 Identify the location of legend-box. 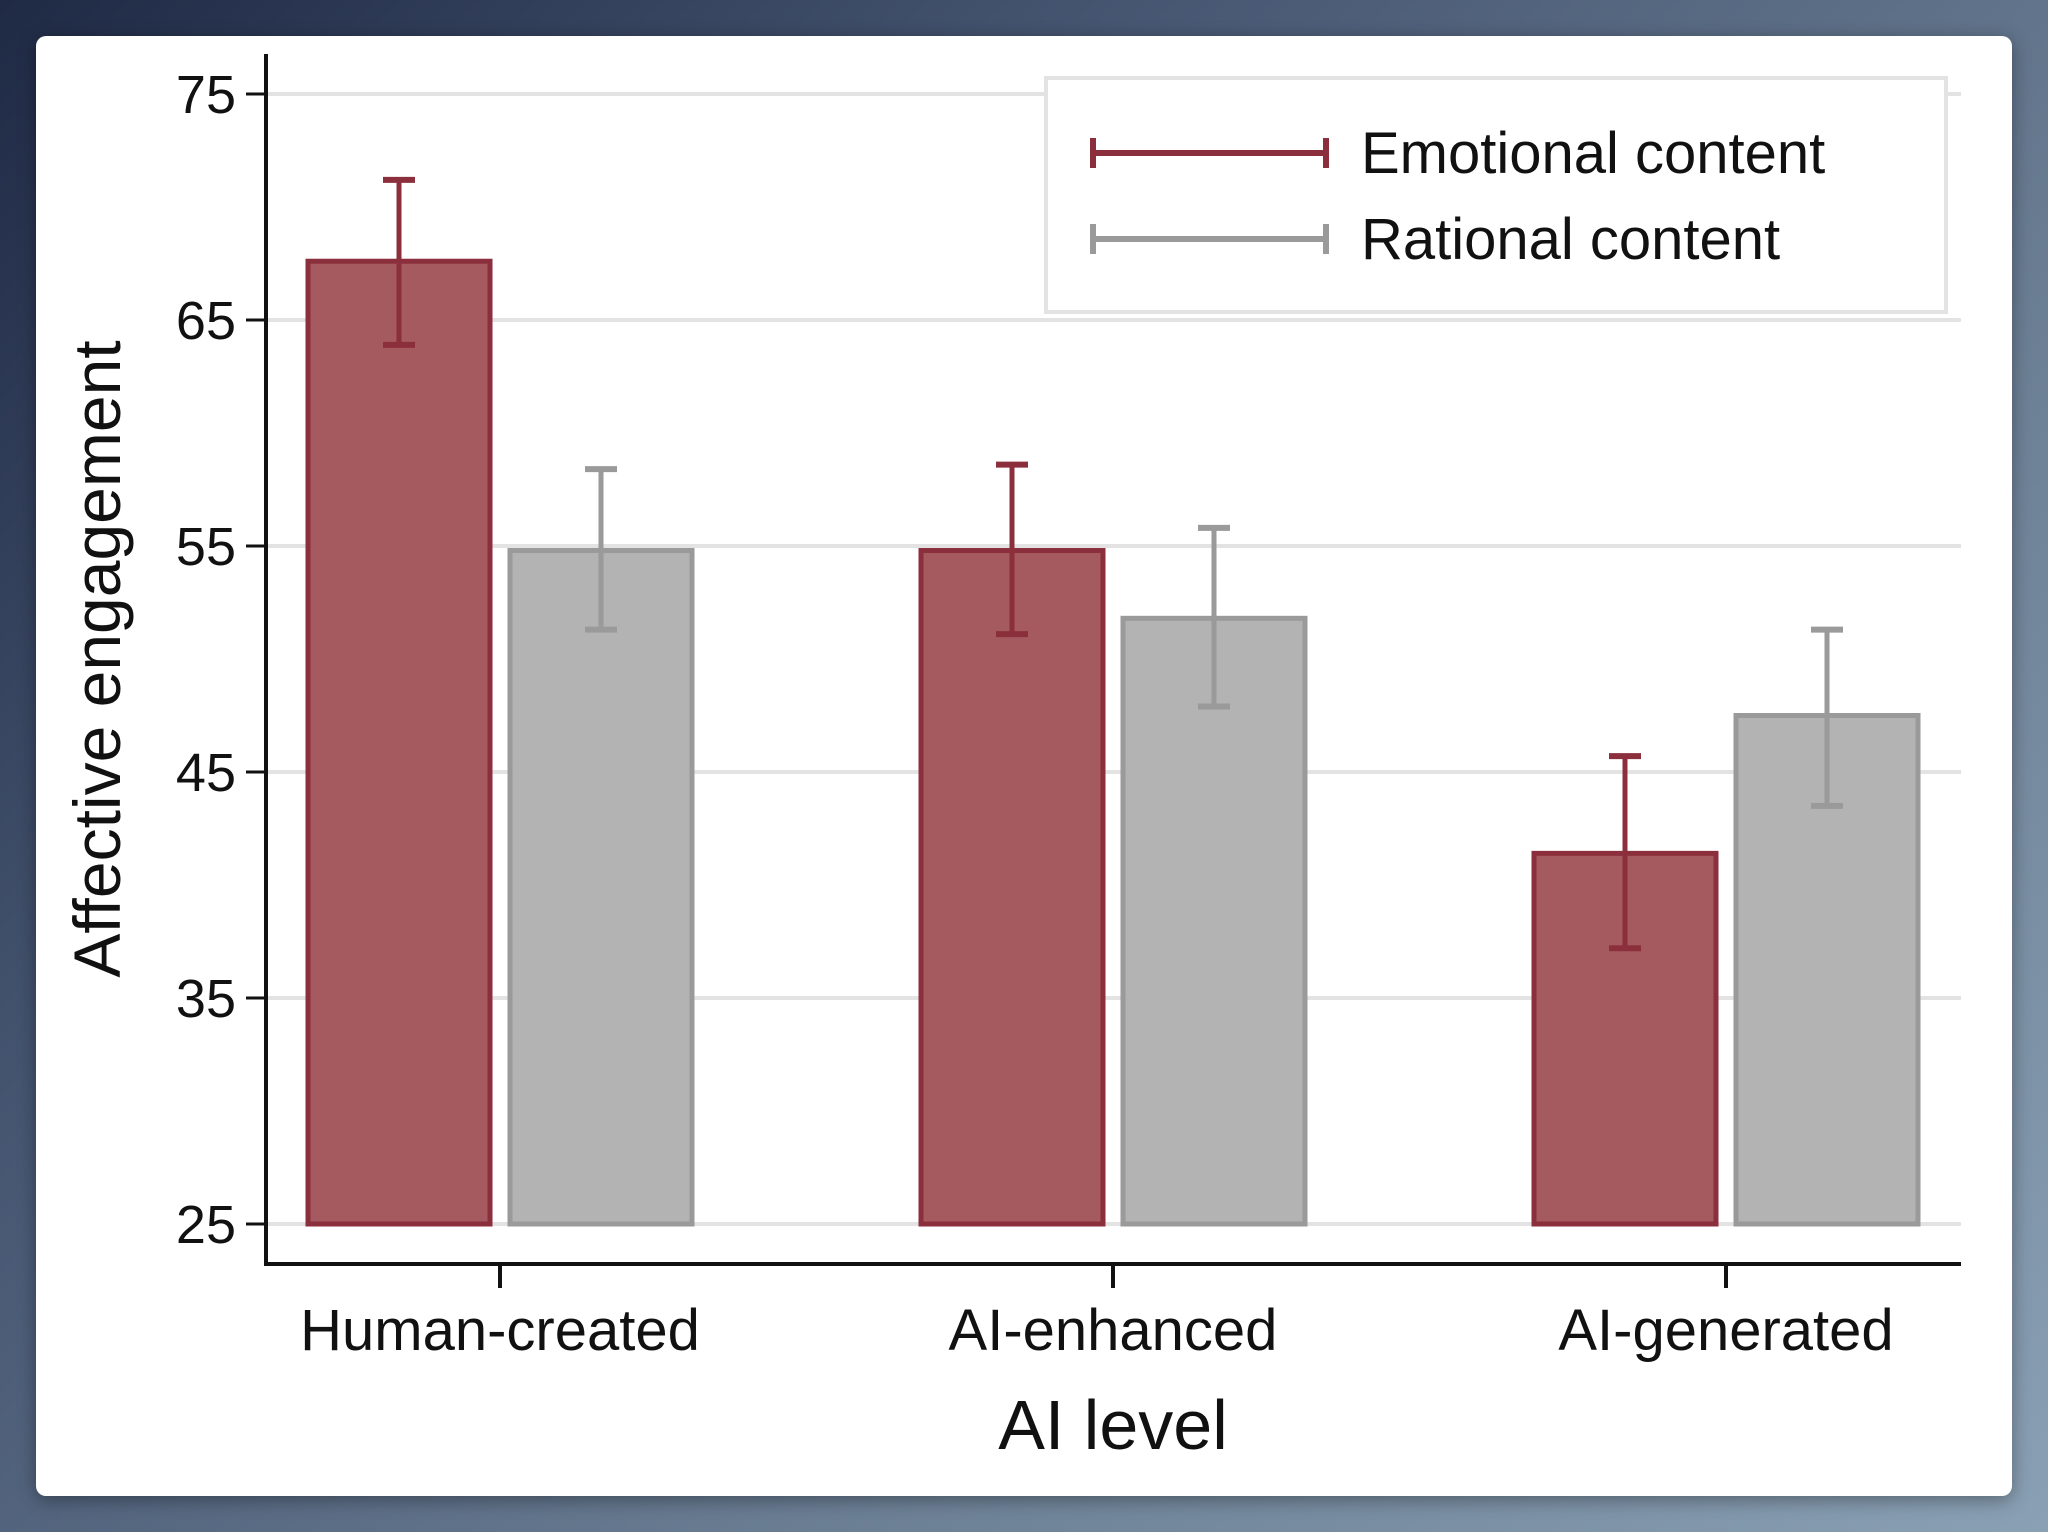
(1496, 195).